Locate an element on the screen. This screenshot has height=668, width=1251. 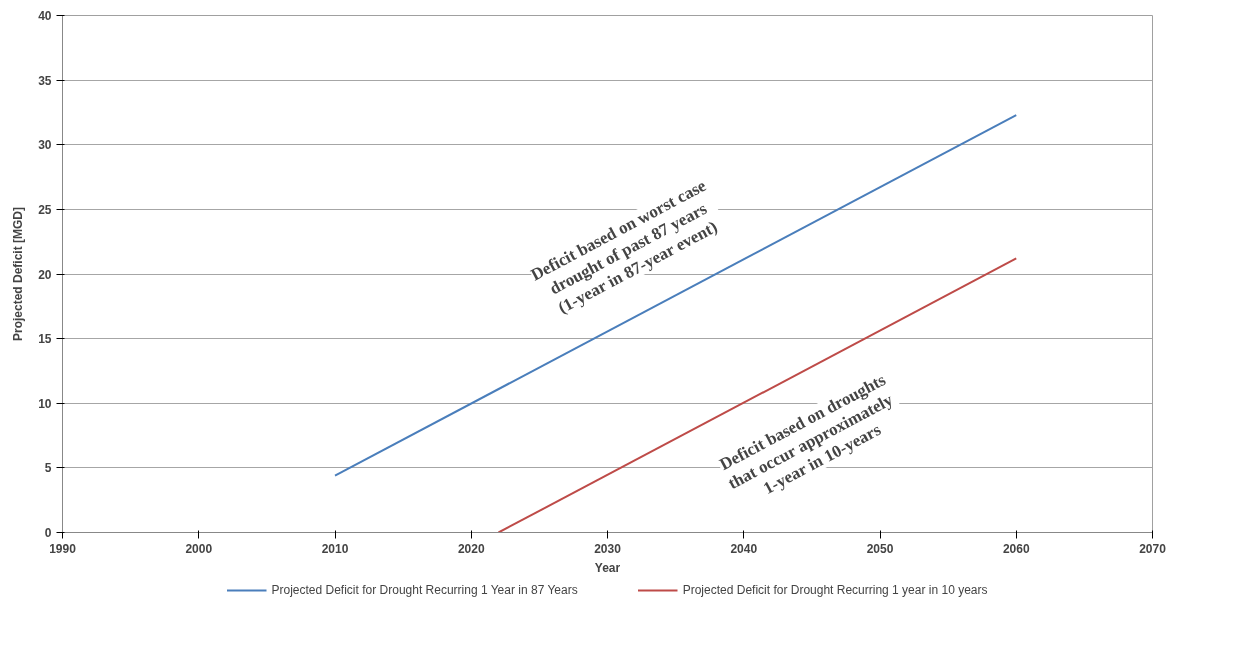
y-tick-label: 10 is located at coordinates (45, 403).